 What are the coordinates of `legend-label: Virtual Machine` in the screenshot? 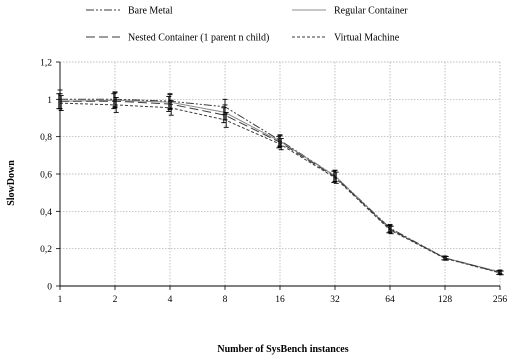 It's located at (367, 38).